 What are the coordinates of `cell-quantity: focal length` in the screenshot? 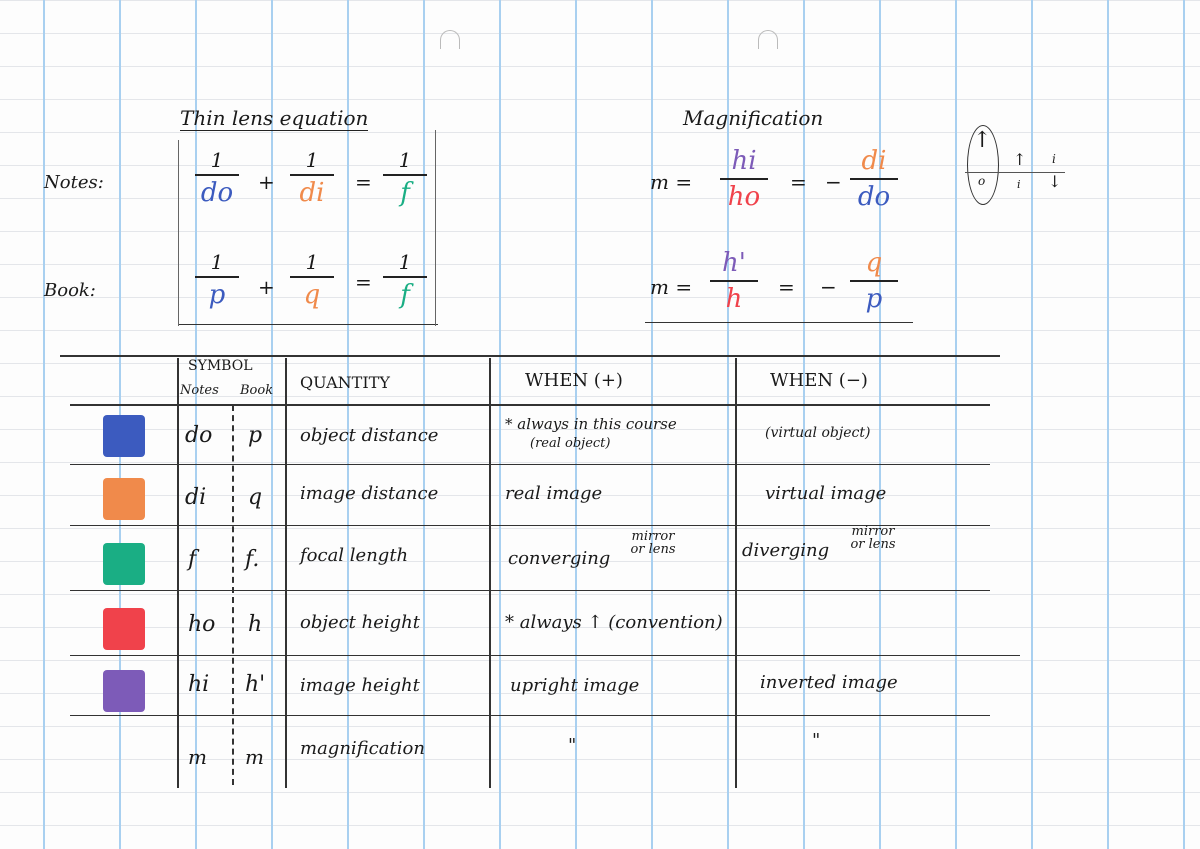 It's located at (354, 555).